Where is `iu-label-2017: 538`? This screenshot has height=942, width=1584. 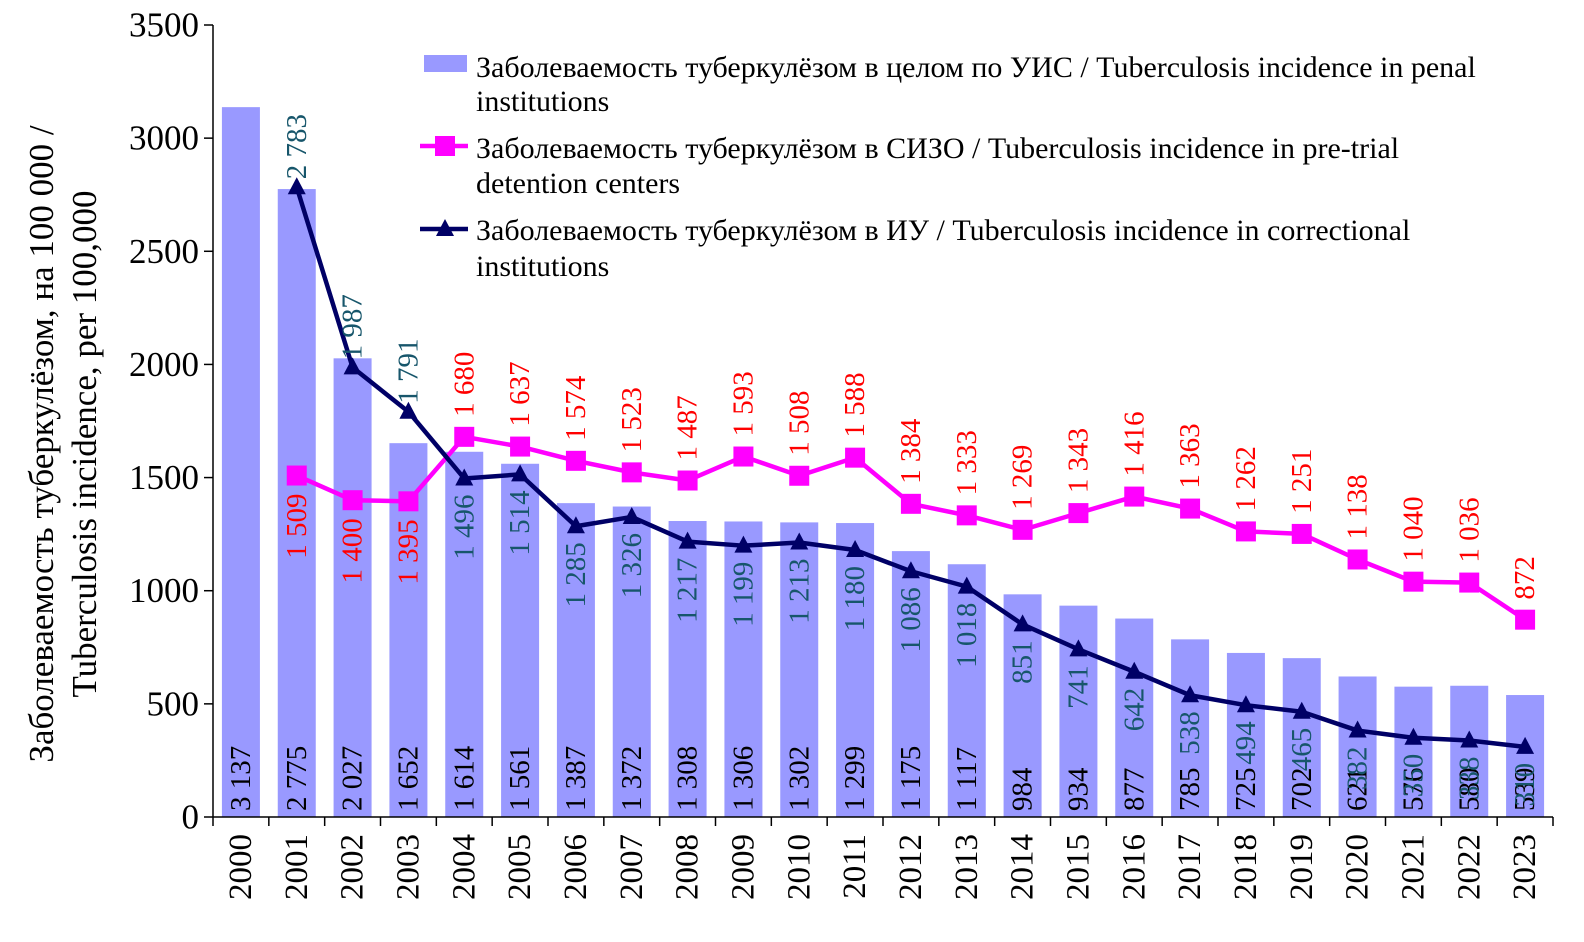
iu-label-2017: 538 is located at coordinates (1190, 733).